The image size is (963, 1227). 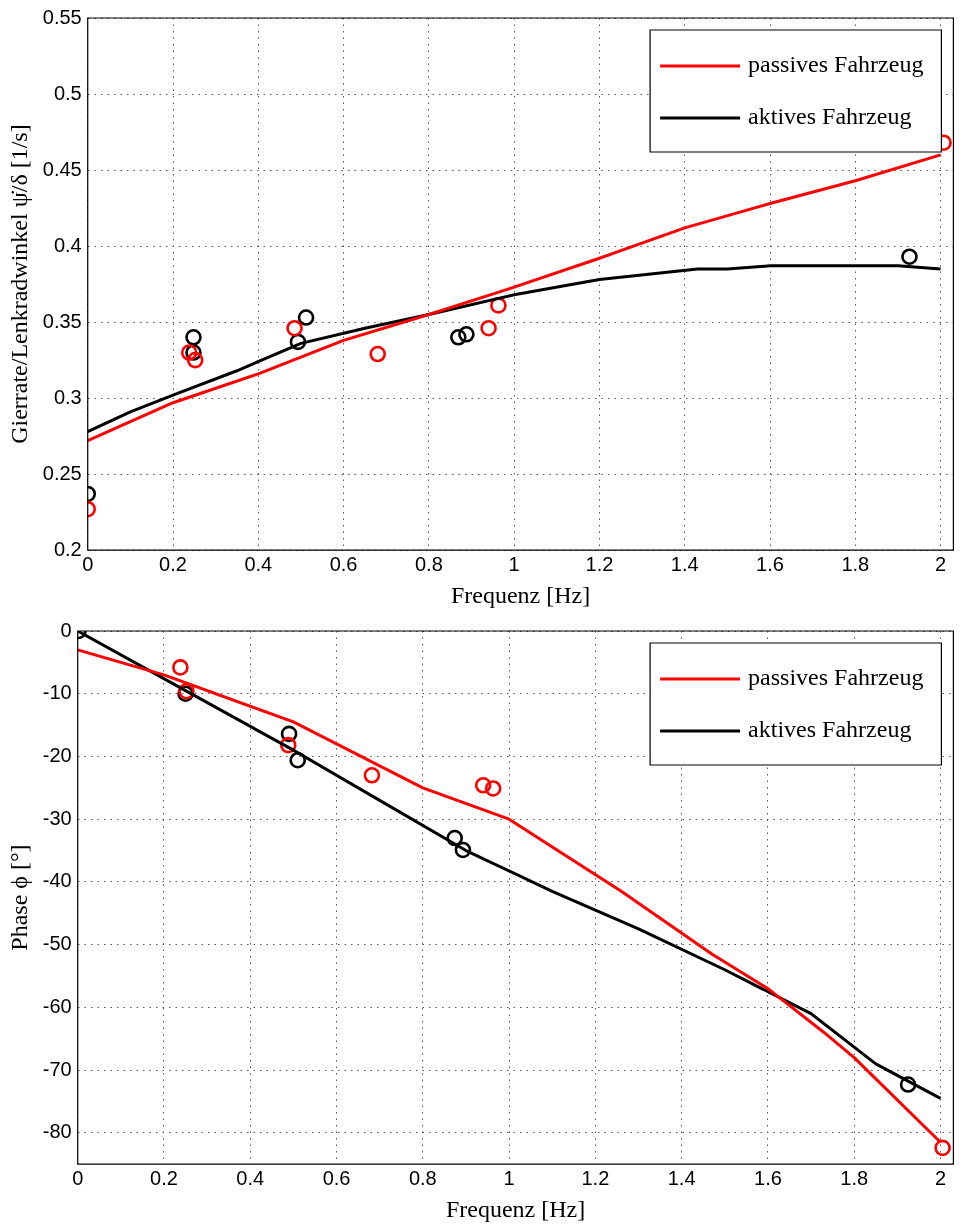 What do you see at coordinates (57, 692) in the screenshot?
I see `y-tick-label: -10` at bounding box center [57, 692].